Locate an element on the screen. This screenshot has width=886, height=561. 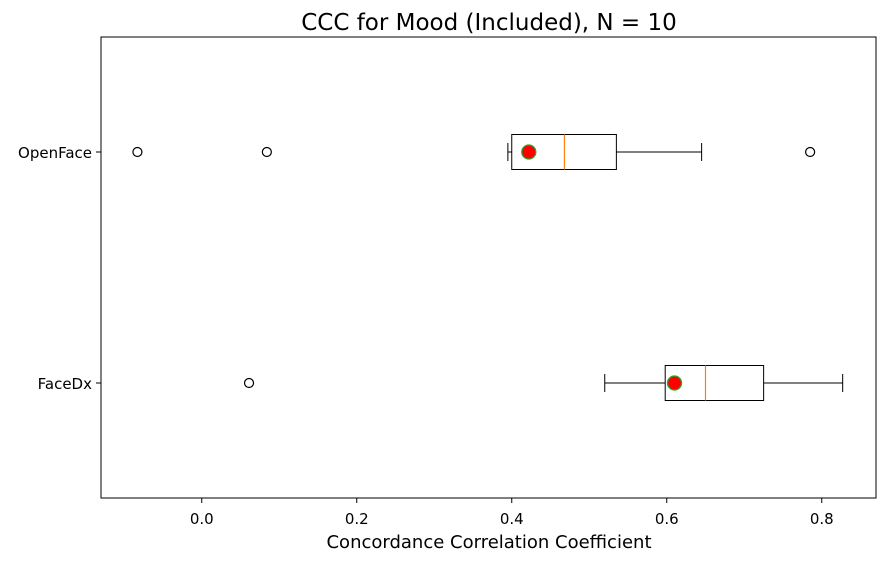
x-tick-label: 0.2 is located at coordinates (357, 519).